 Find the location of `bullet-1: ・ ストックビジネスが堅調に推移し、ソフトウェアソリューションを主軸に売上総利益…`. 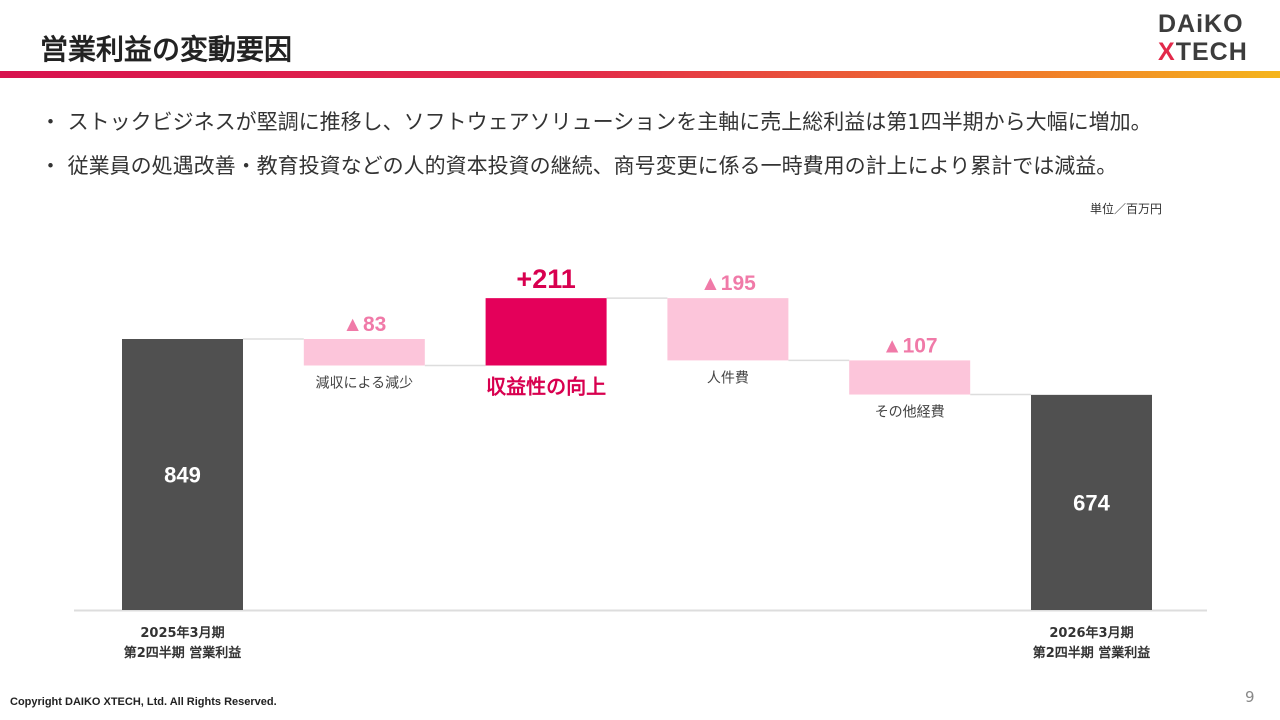

bullet-1: ・ ストックビジネスが堅調に推移し、ソフトウェアソリューションを主軸に売上総利益… is located at coordinates (596, 122).